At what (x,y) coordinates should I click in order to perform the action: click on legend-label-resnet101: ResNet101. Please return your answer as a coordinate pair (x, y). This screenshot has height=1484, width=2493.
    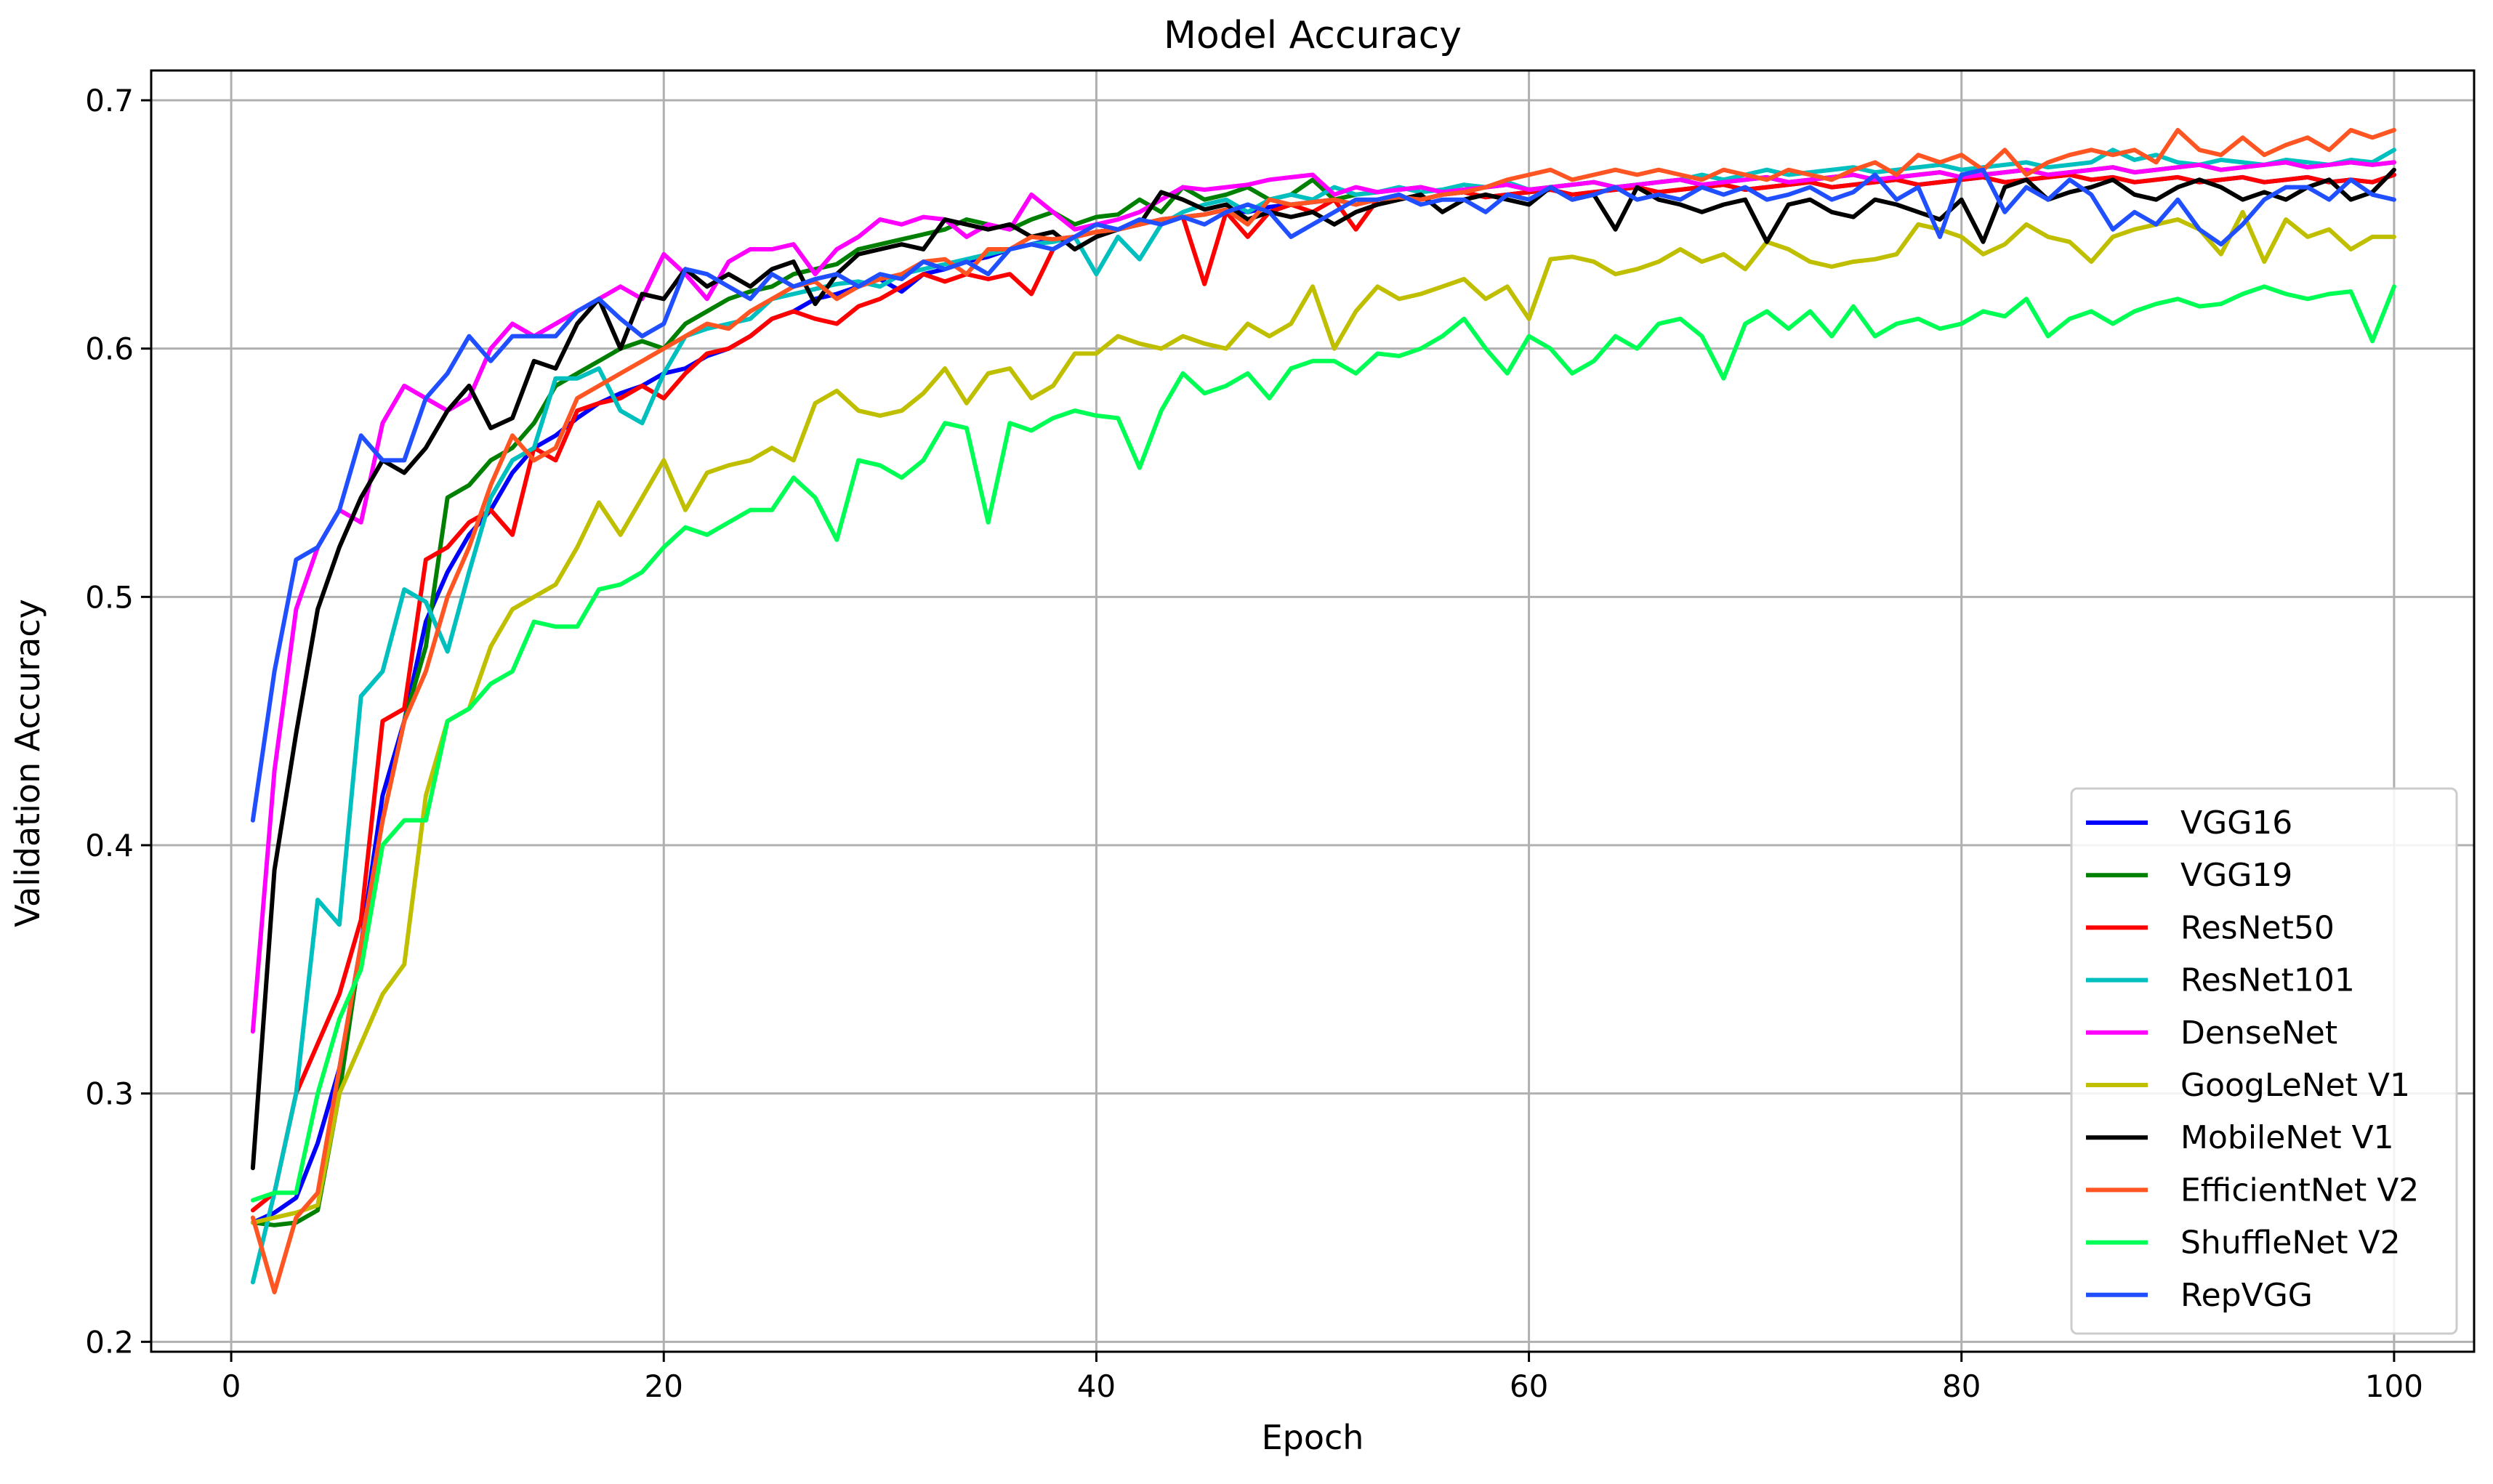
    Looking at the image, I should click on (2267, 981).